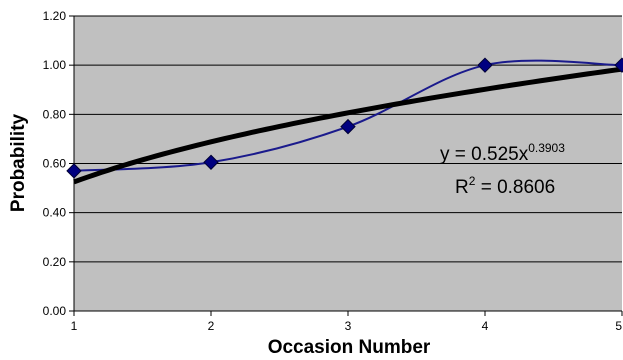 The width and height of the screenshot is (623, 360). Describe the element at coordinates (55, 213) in the screenshot. I see `y-tick-label: 0.40` at that location.